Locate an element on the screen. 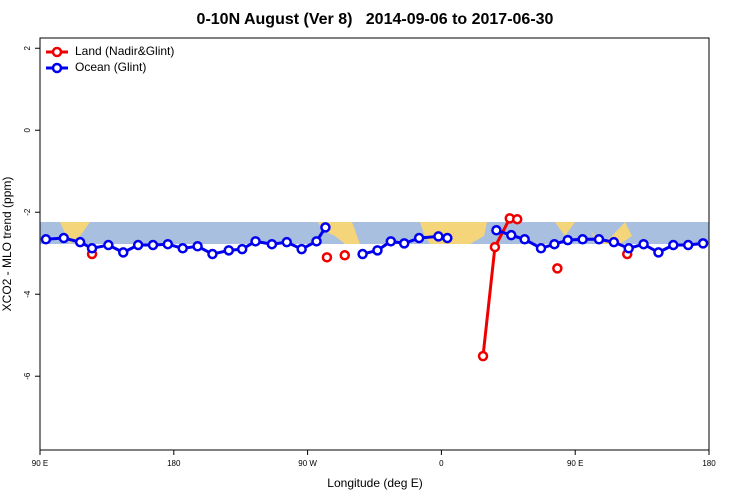 Image resolution: width=750 pixels, height=500 pixels. x-axis-label: Longitude (deg E) is located at coordinates (374, 483).